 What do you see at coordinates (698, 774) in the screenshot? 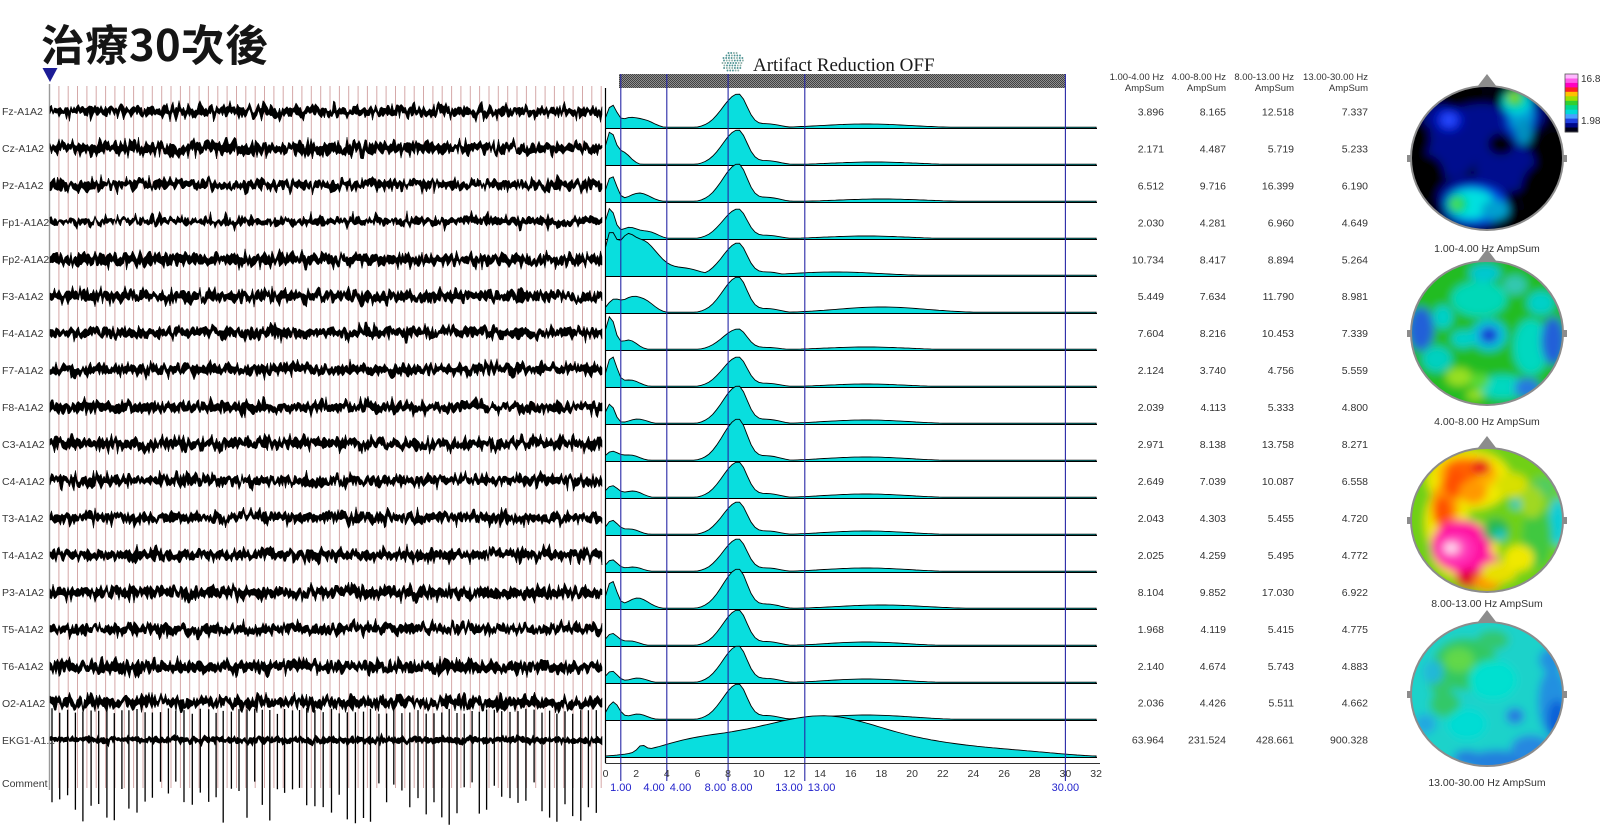
I see `svg-text: 6` at bounding box center [698, 774].